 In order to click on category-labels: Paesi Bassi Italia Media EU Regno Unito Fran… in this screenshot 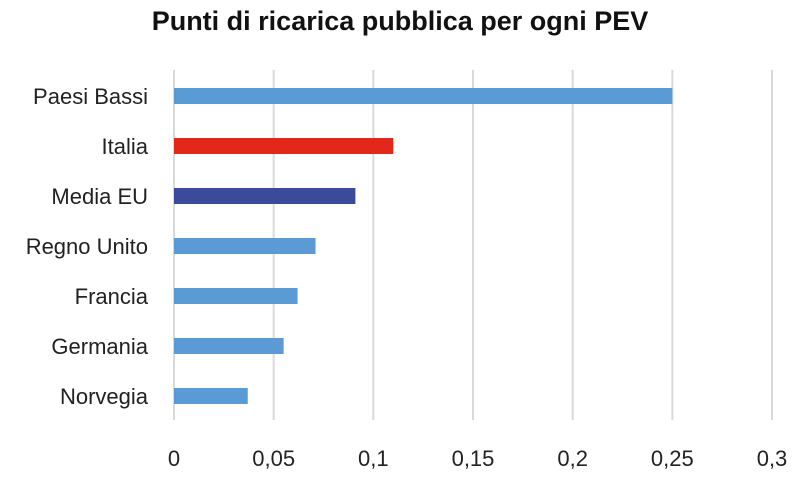, I will do `click(87, 246)`.